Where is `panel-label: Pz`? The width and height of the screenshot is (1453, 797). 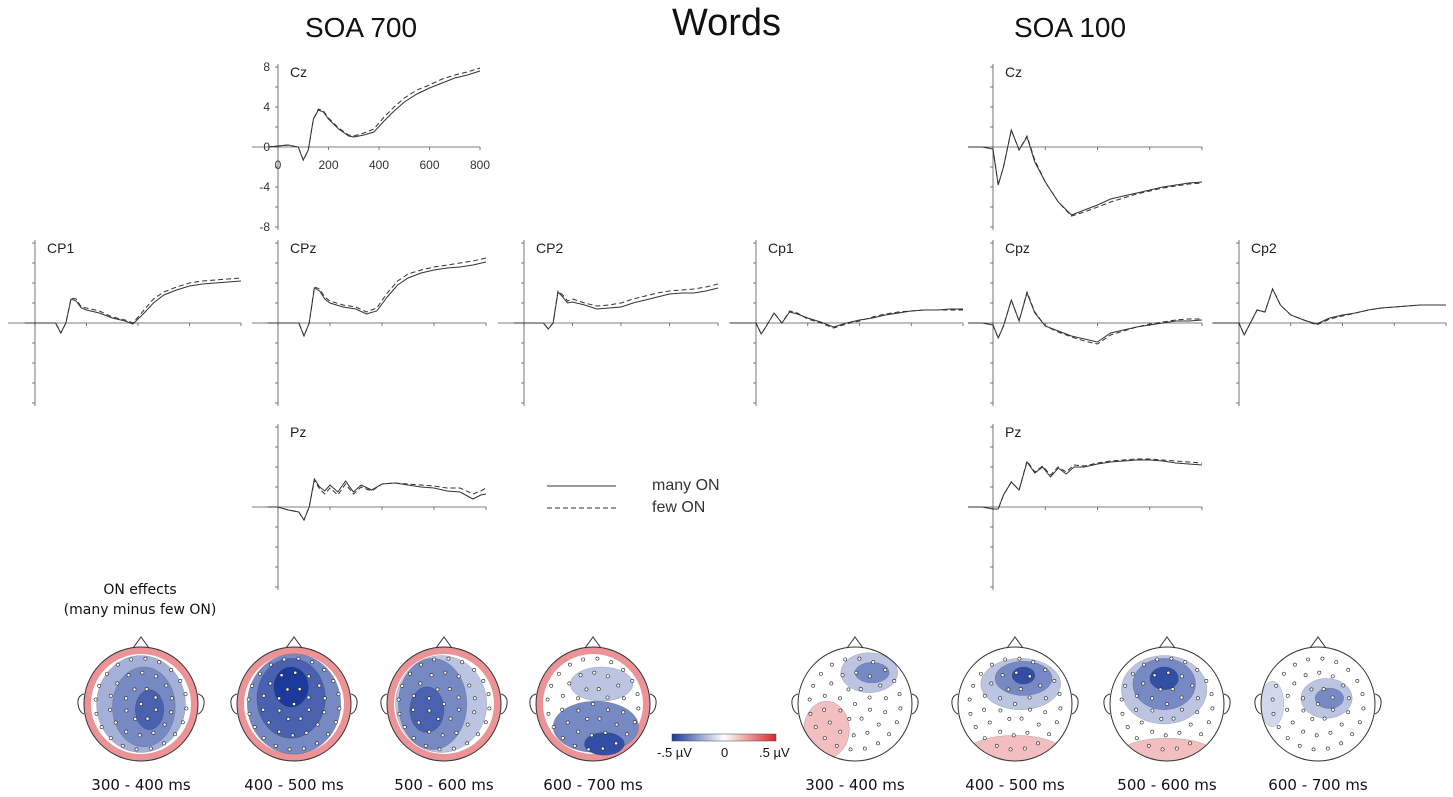
panel-label: Pz is located at coordinates (1013, 432).